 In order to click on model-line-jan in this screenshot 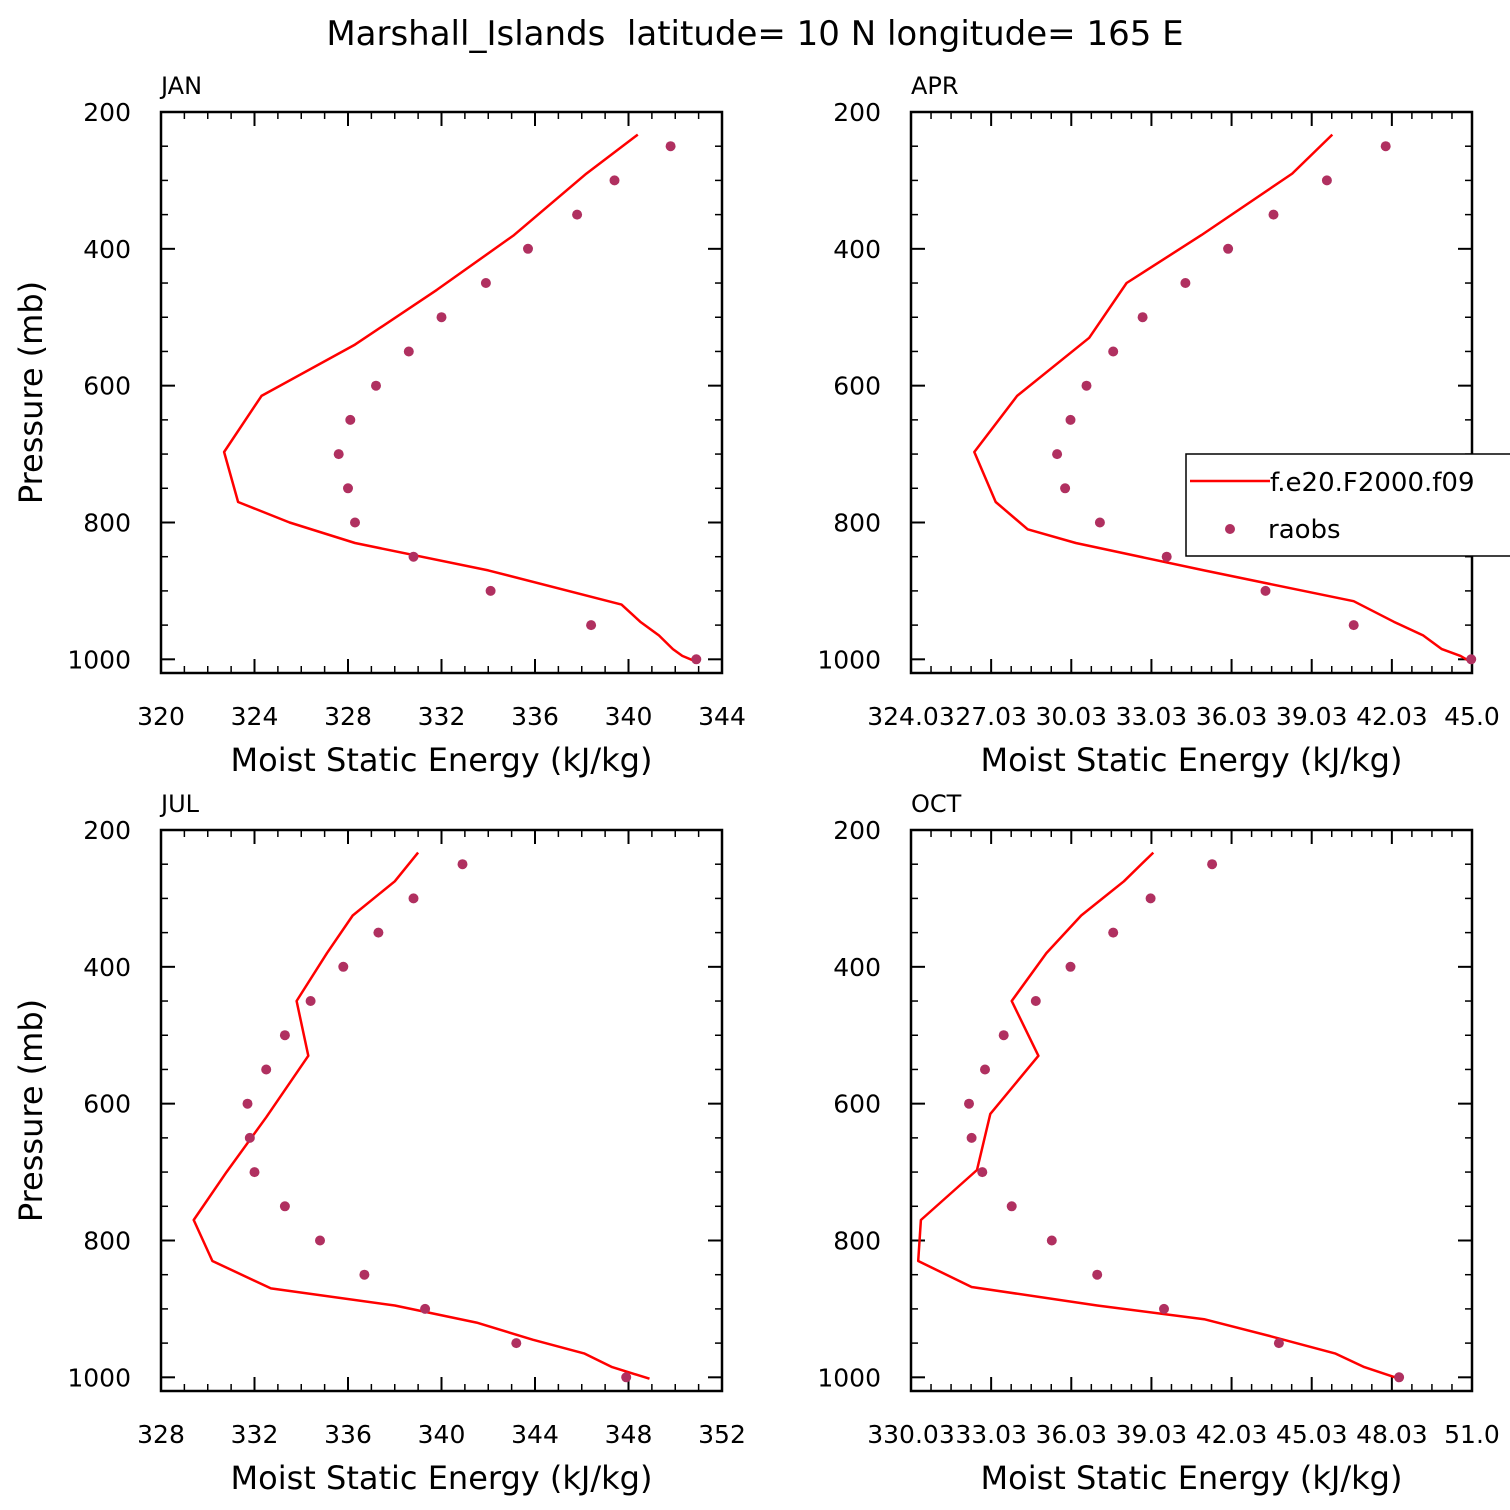, I will do `click(461, 398)`.